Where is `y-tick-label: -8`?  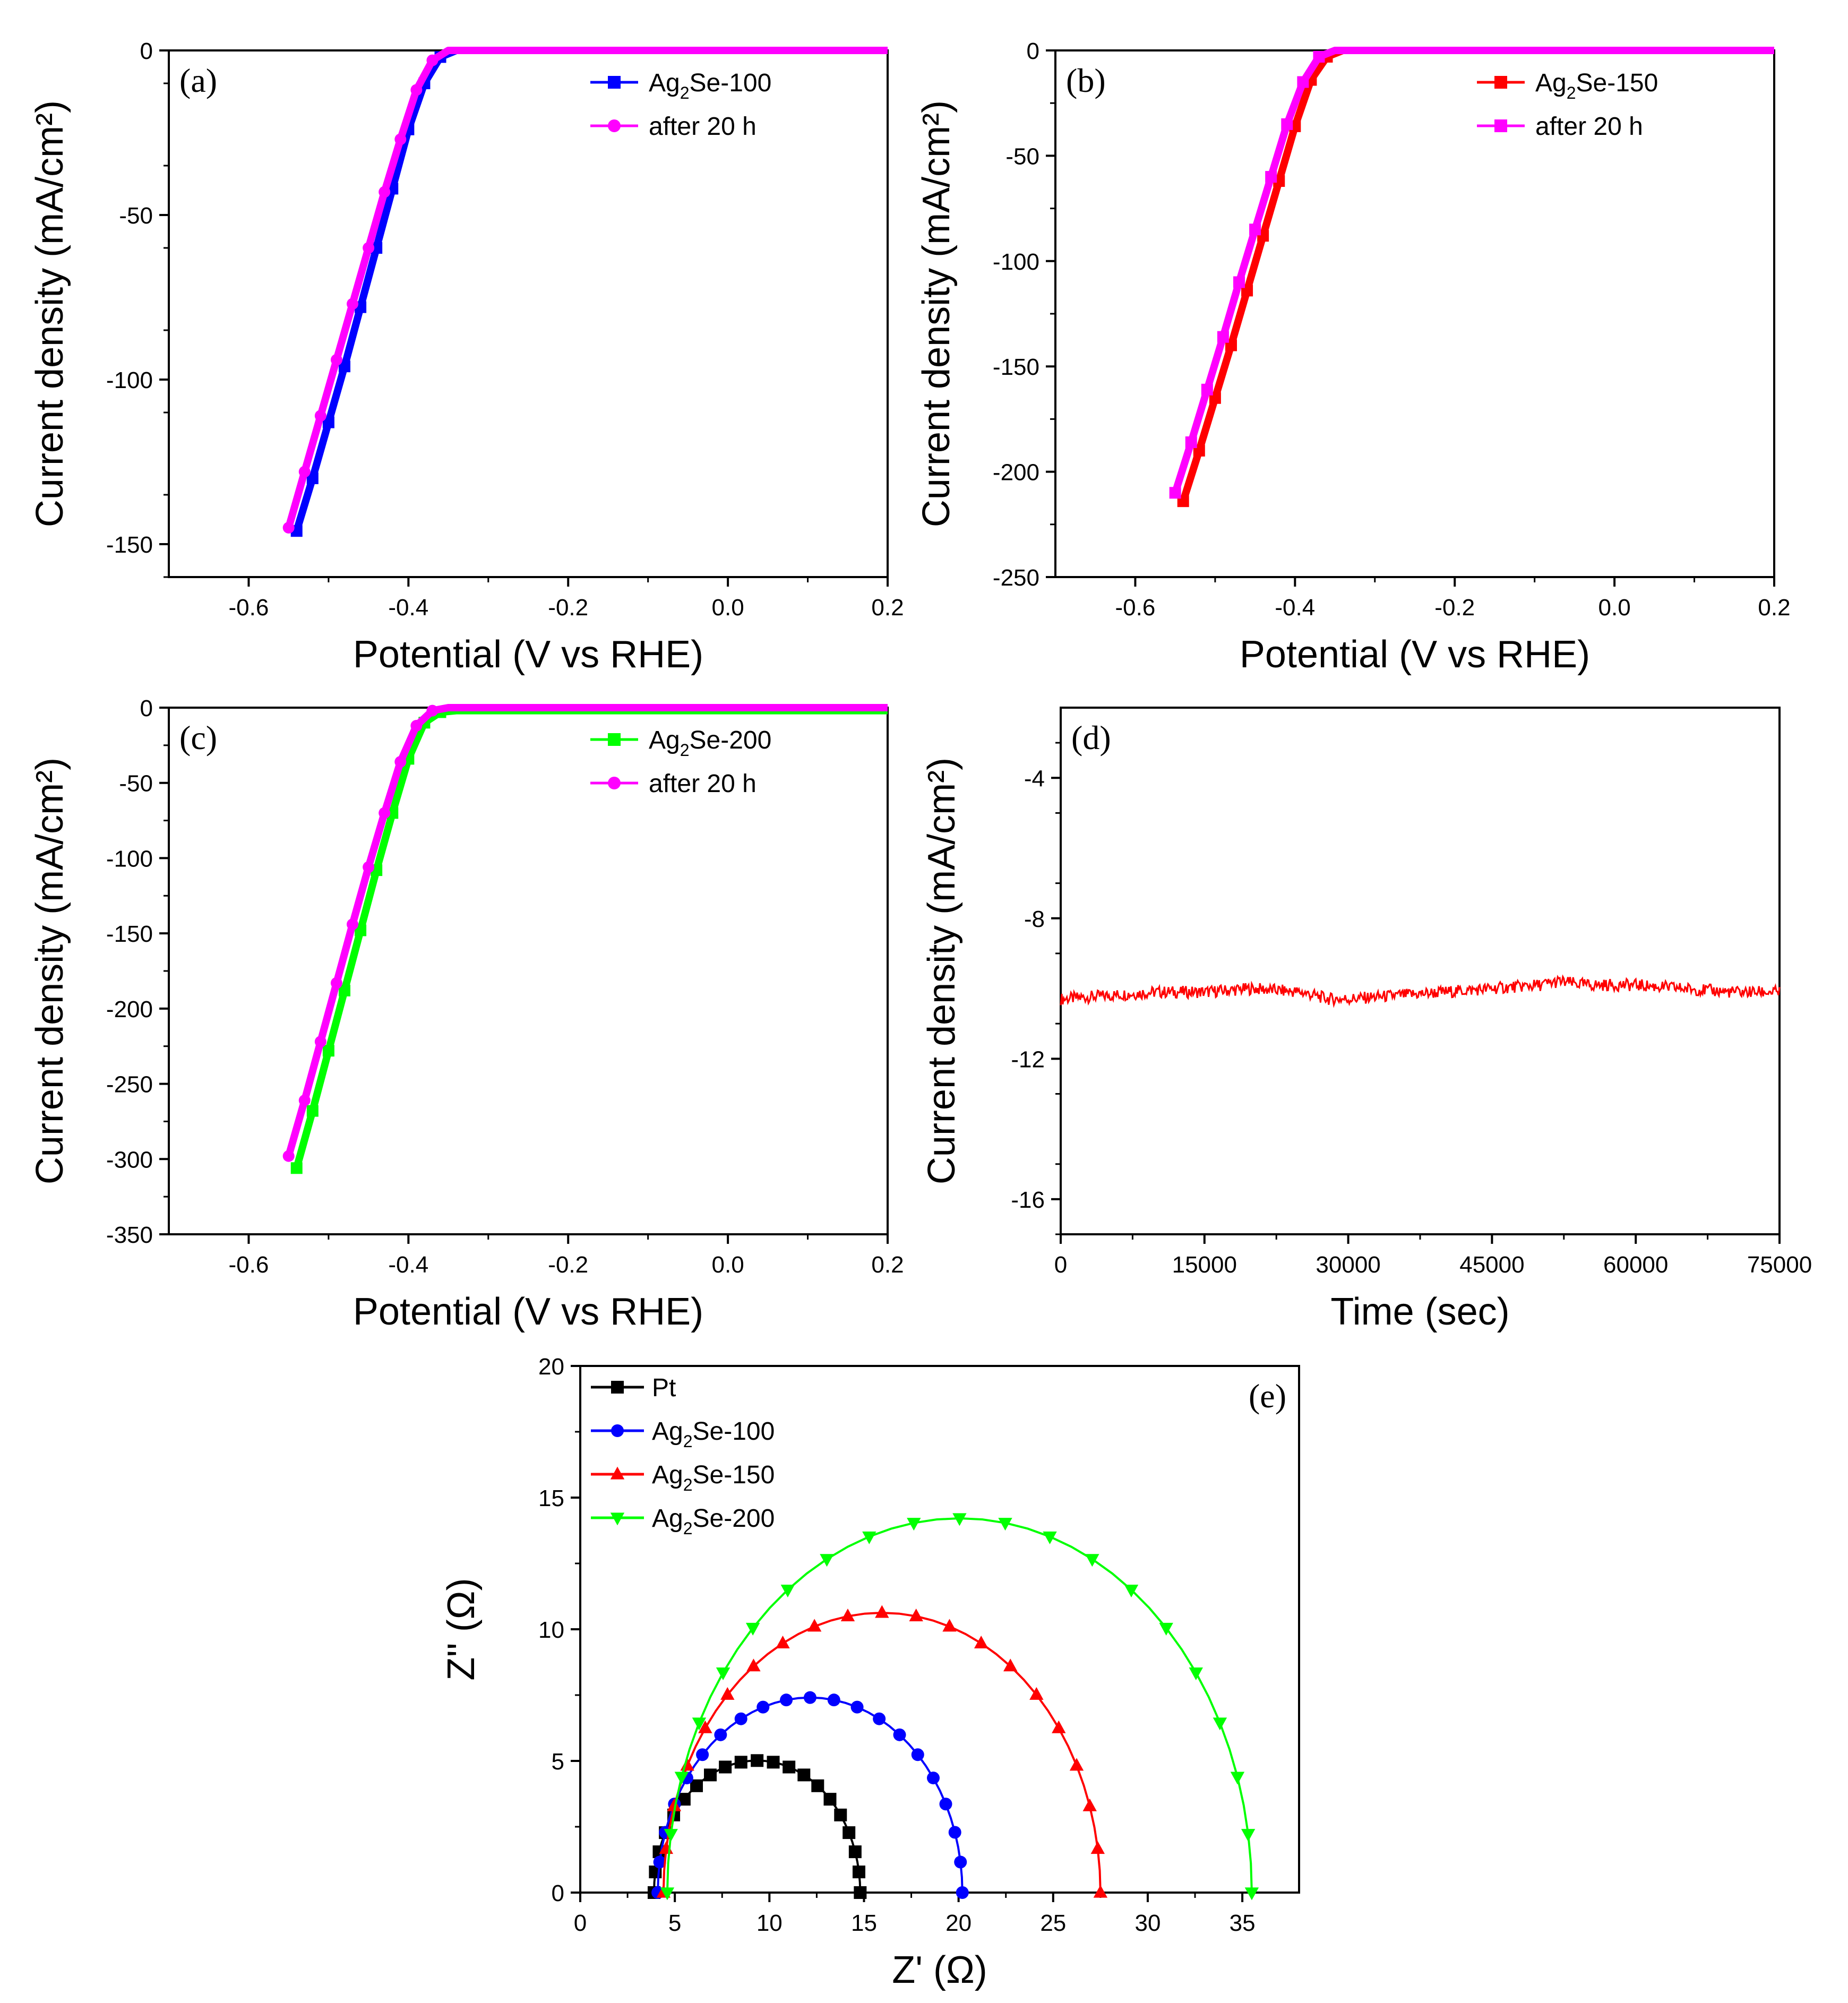
y-tick-label: -8 is located at coordinates (1034, 919).